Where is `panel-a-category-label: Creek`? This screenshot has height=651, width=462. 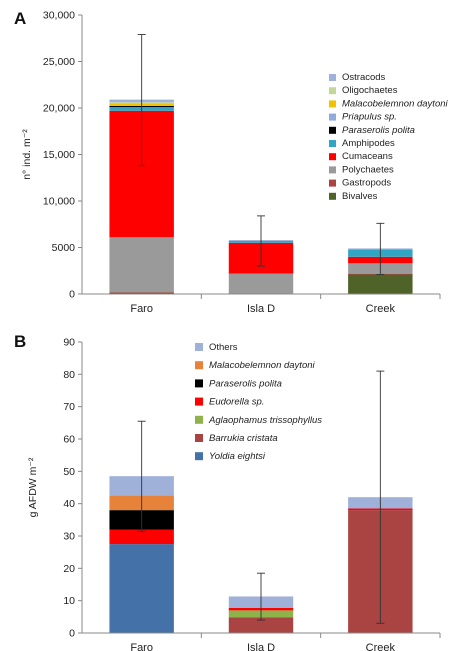 panel-a-category-label: Creek is located at coordinates (381, 309).